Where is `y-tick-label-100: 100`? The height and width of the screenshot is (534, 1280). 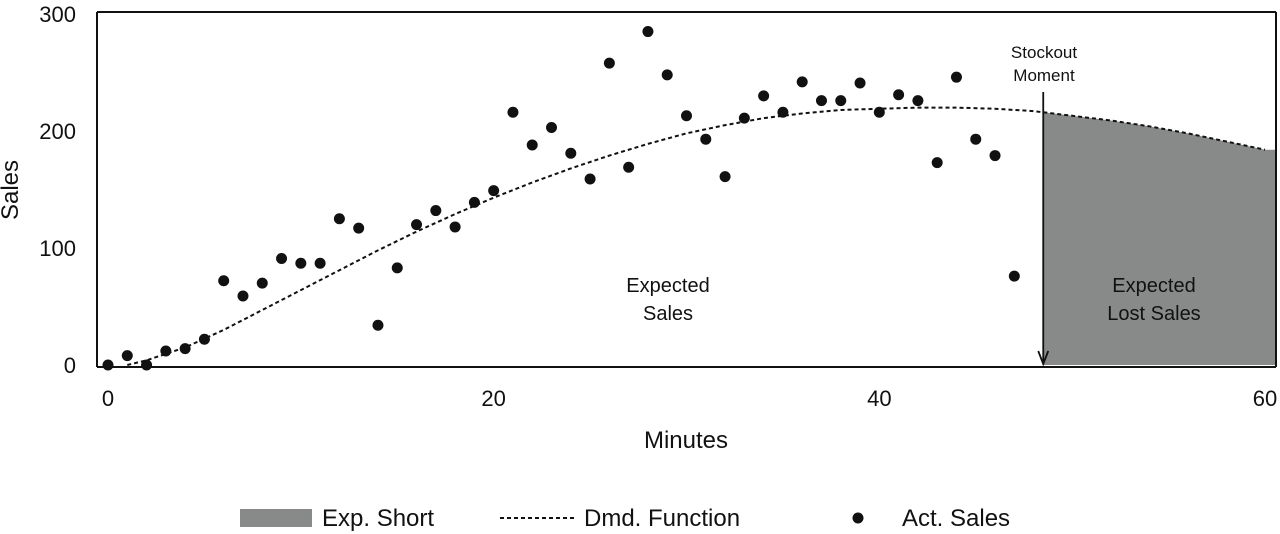
y-tick-label-100: 100 is located at coordinates (57, 248).